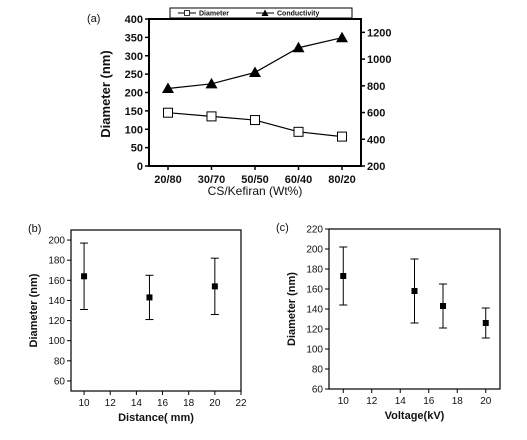 The height and width of the screenshot is (440, 527). Describe the element at coordinates (401, 401) in the screenshot. I see `x-tick-label-c: 14` at that location.